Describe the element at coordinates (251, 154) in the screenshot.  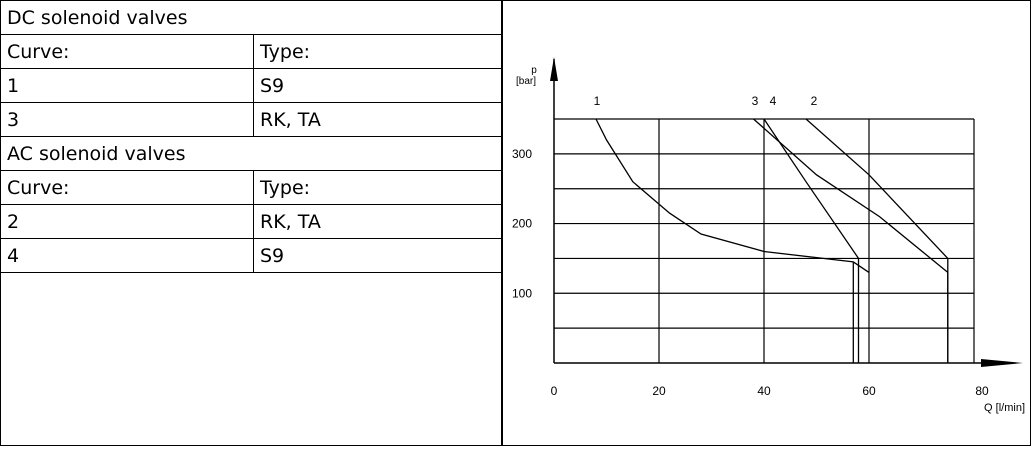
I see `ac-header-row: AC solenoid valves` at that location.